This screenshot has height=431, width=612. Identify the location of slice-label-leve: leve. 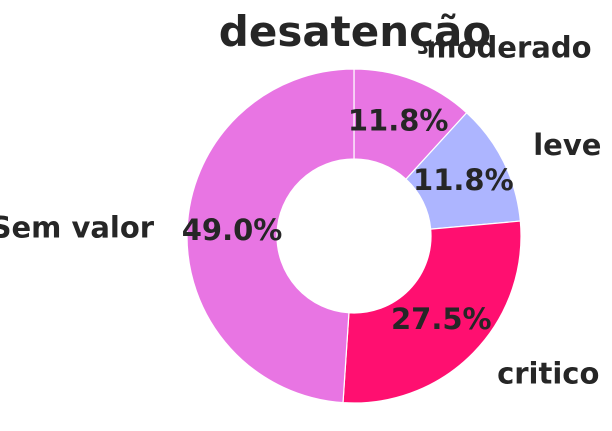
(567, 145).